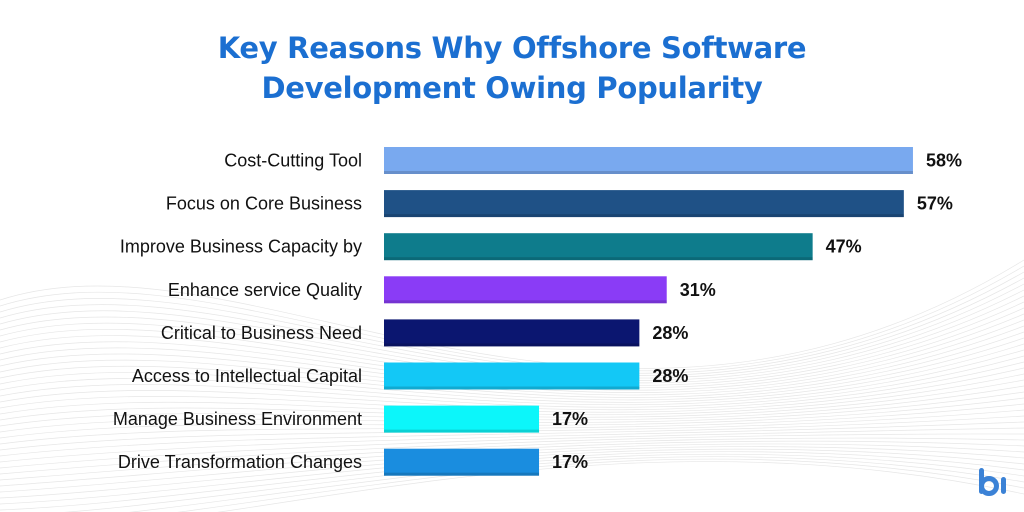  I want to click on category-label: Focus on Core Business, so click(264, 204).